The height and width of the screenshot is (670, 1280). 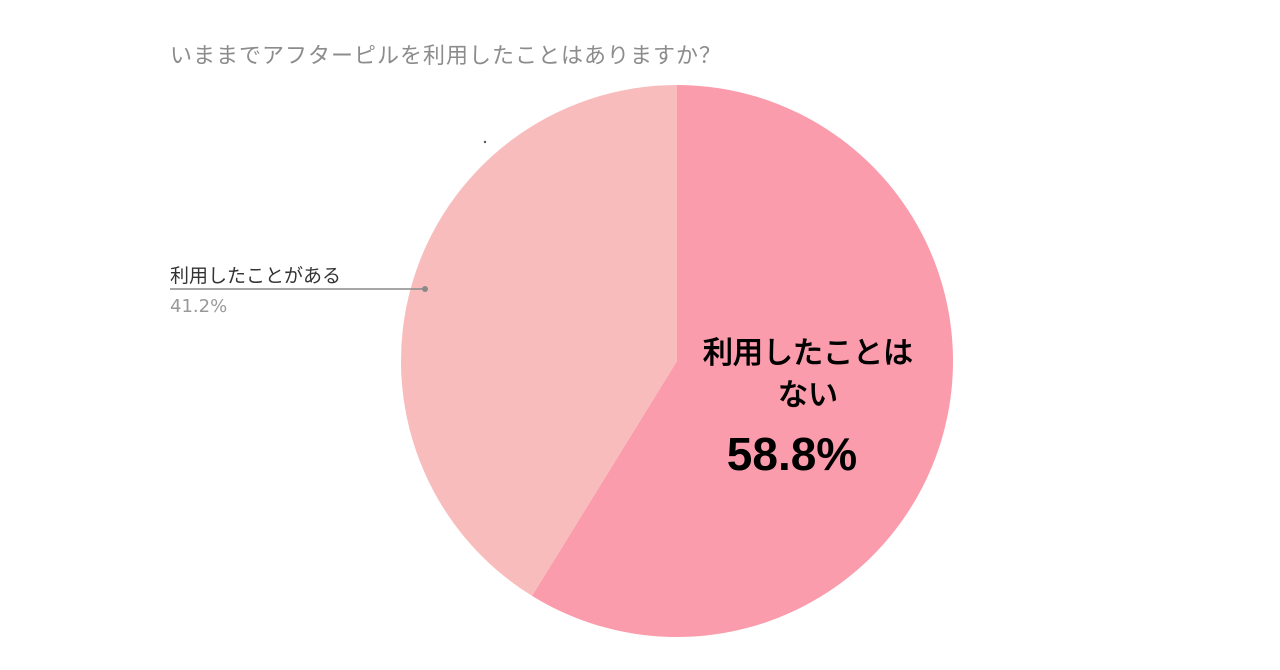 What do you see at coordinates (446, 56) in the screenshot?
I see `chart-title: いままでアフターピルを利用したことはありますか？` at bounding box center [446, 56].